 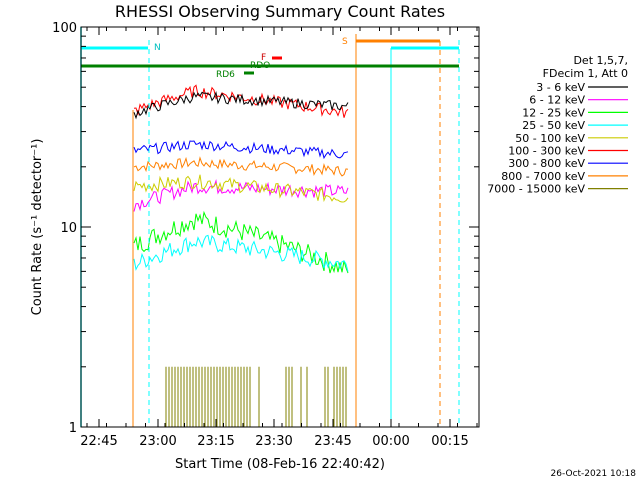 I want to click on y-tick-label: 100, so click(x=64, y=28).